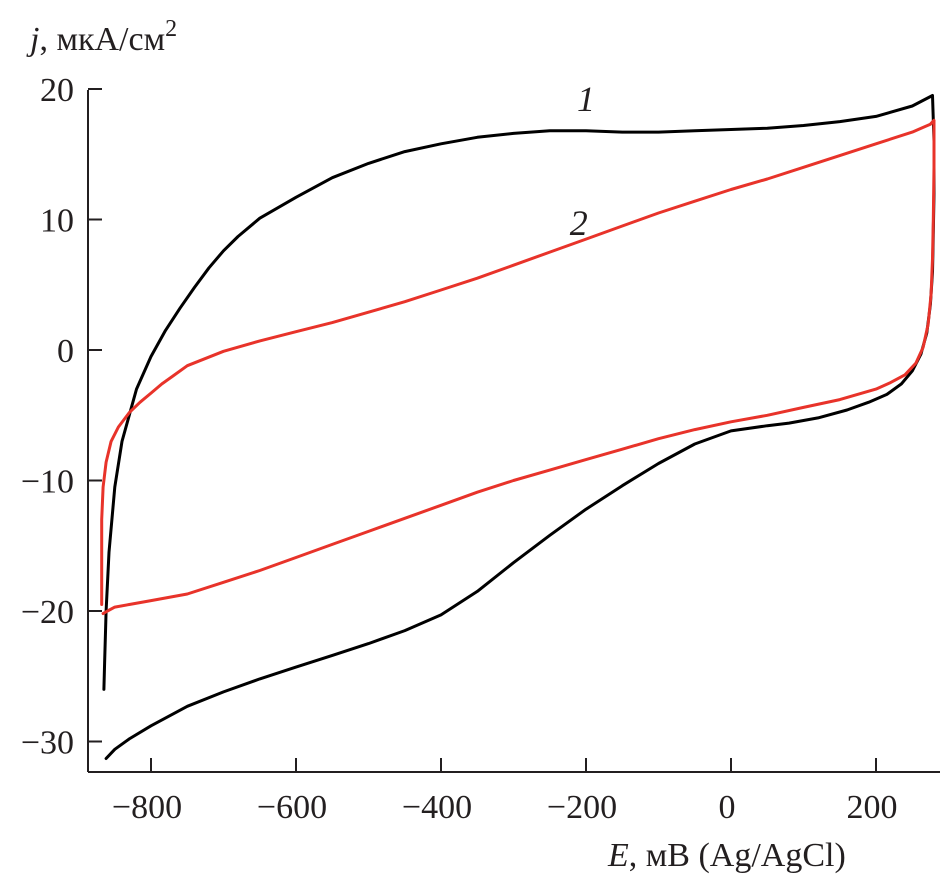 This screenshot has height=879, width=945. What do you see at coordinates (102, 39) in the screenshot?
I see `y-axis-unit: , мкА/см` at bounding box center [102, 39].